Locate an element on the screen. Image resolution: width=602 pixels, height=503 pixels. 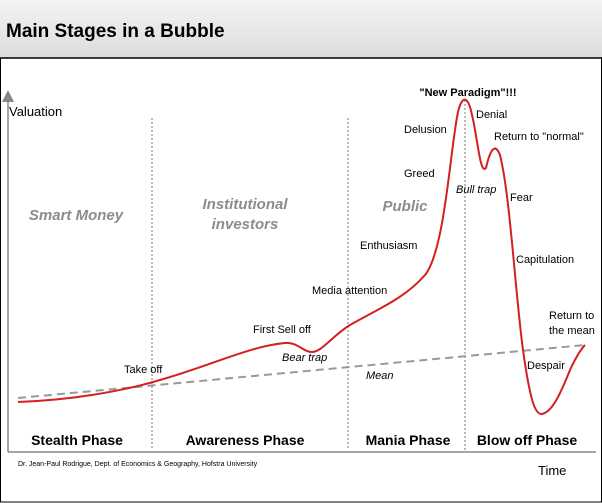
phase-label: Blow off Phase is located at coordinates (527, 440).